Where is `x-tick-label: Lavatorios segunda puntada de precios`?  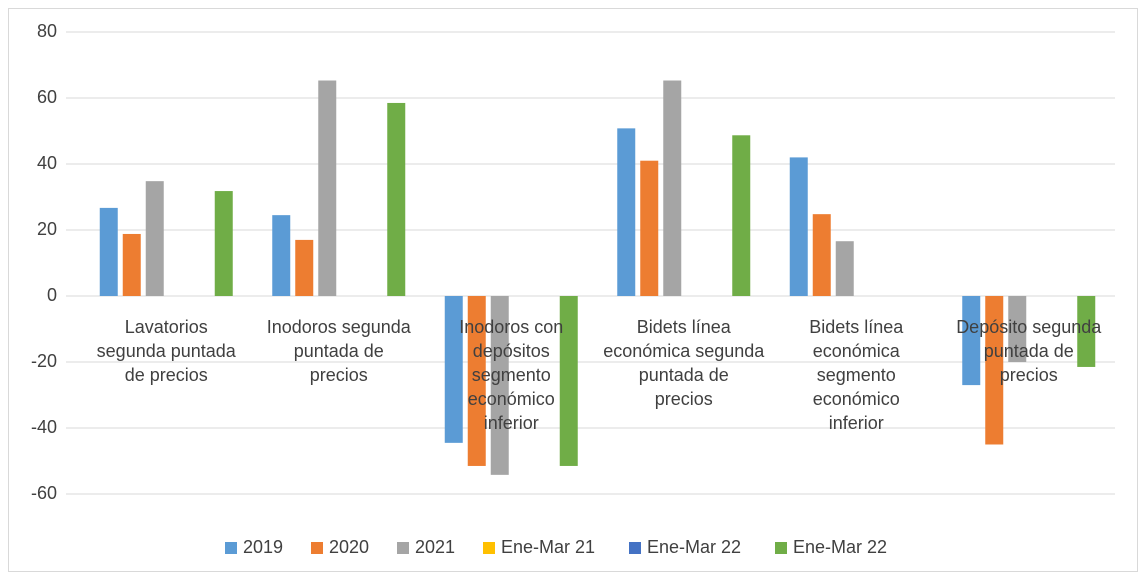 x-tick-label: Lavatorios segunda puntada de precios is located at coordinates (167, 351).